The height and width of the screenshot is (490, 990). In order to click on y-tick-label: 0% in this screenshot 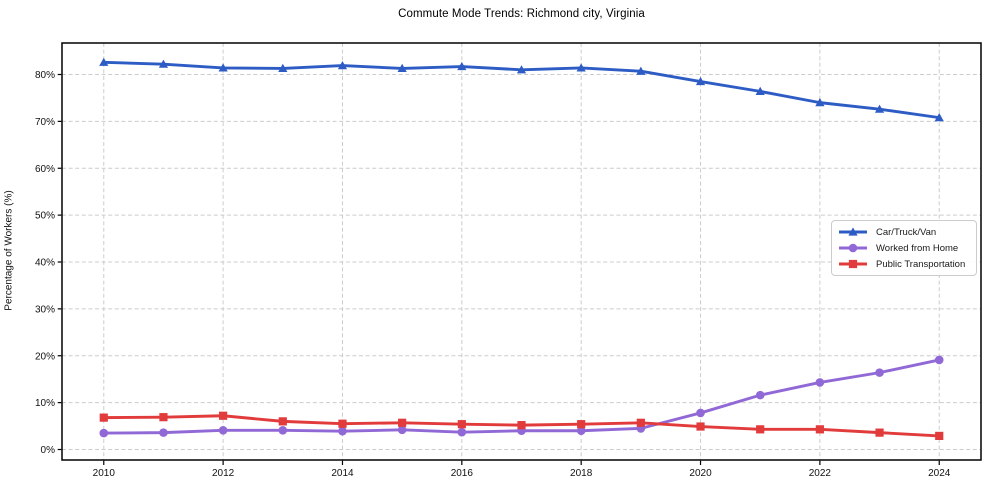, I will do `click(48, 450)`.